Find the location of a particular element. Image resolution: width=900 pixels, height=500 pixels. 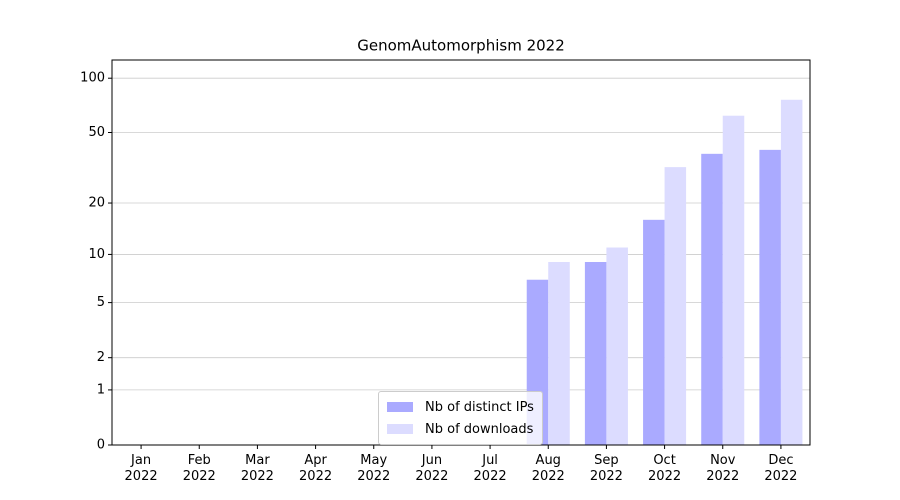

x-tick-label: Nov 2022 is located at coordinates (723, 468).